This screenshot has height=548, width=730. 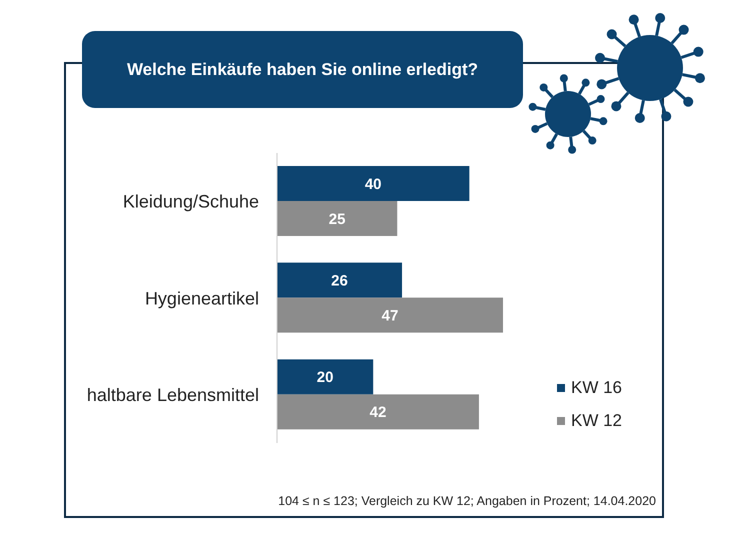 I want to click on data-label: 26, so click(x=339, y=281).